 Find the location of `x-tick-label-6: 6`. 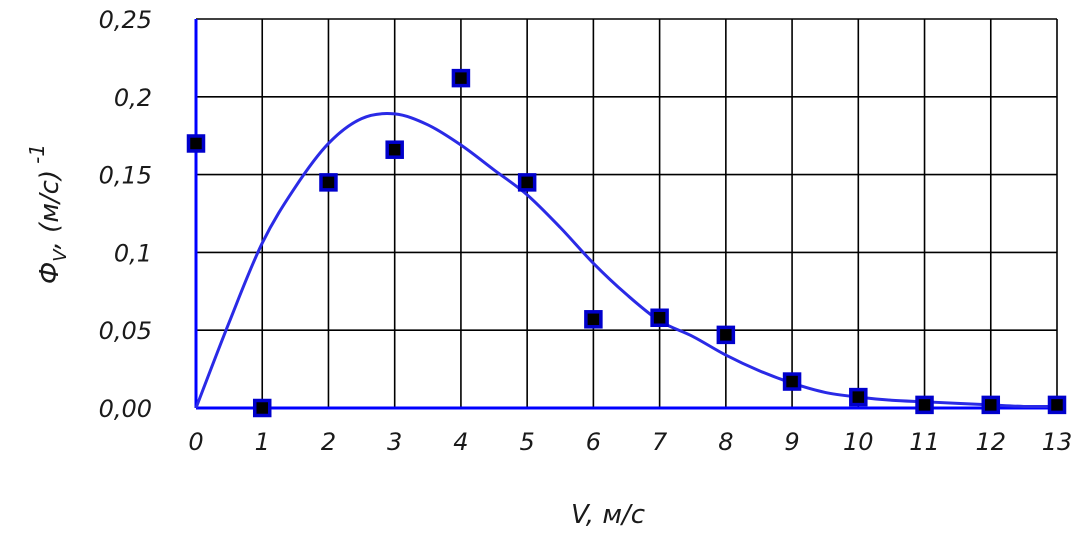

x-tick-label-6: 6 is located at coordinates (593, 442).